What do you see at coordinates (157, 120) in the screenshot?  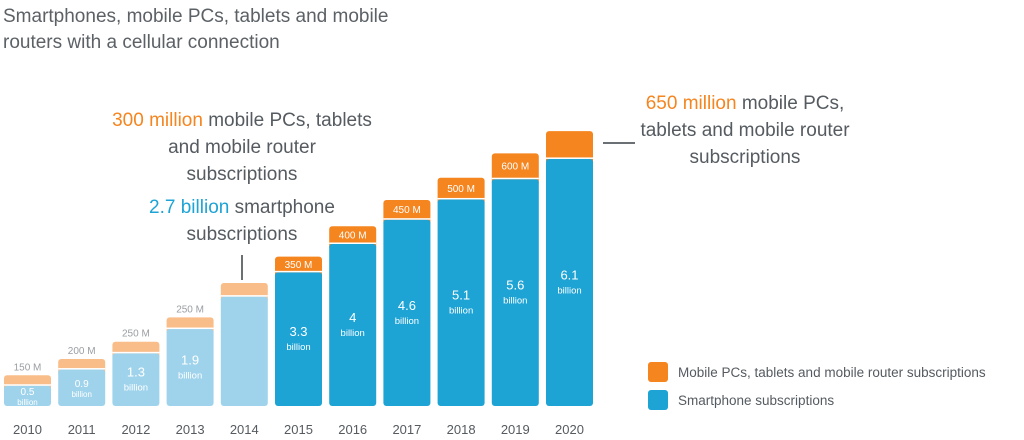 I see `annotation-2014-other-highlight: 300 million` at bounding box center [157, 120].